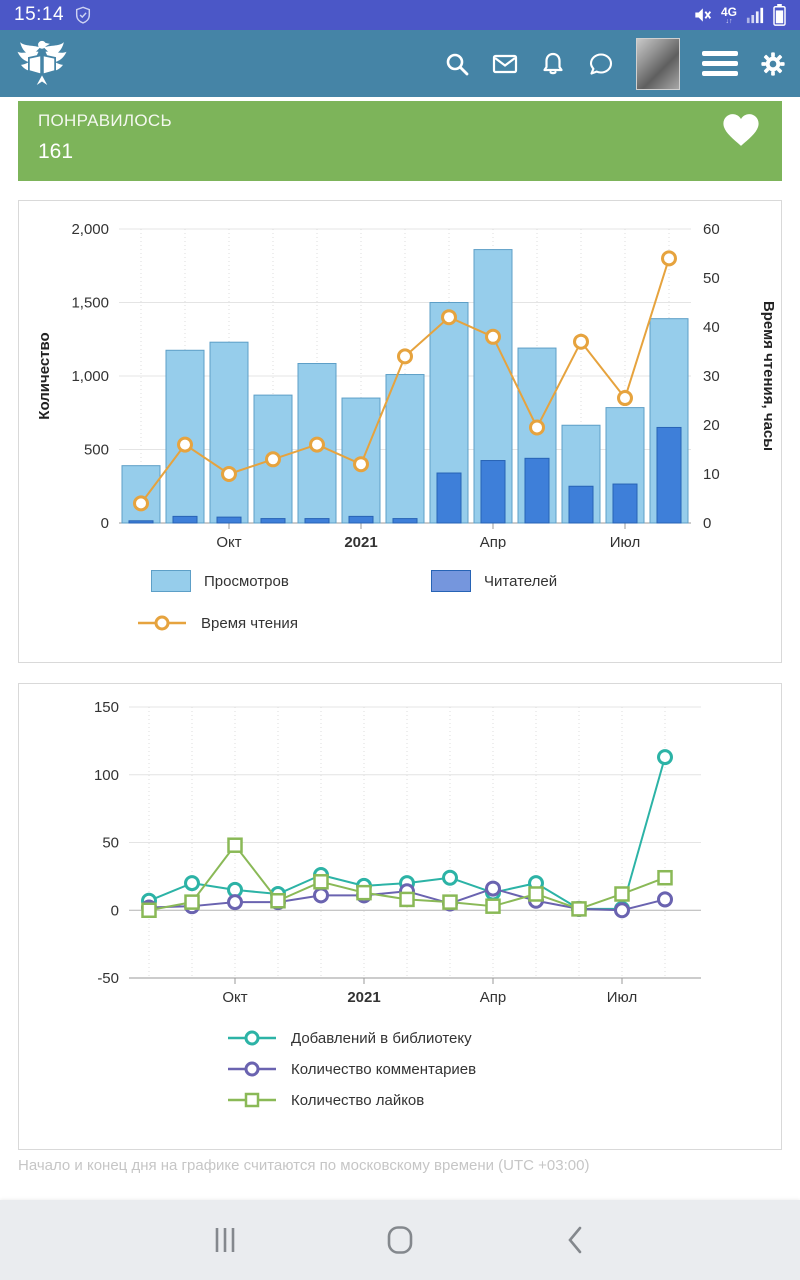 The image size is (800, 1280). Describe the element at coordinates (105, 120) in the screenshot. I see `liked-label: ПОНРАВИЛОСЬ` at that location.